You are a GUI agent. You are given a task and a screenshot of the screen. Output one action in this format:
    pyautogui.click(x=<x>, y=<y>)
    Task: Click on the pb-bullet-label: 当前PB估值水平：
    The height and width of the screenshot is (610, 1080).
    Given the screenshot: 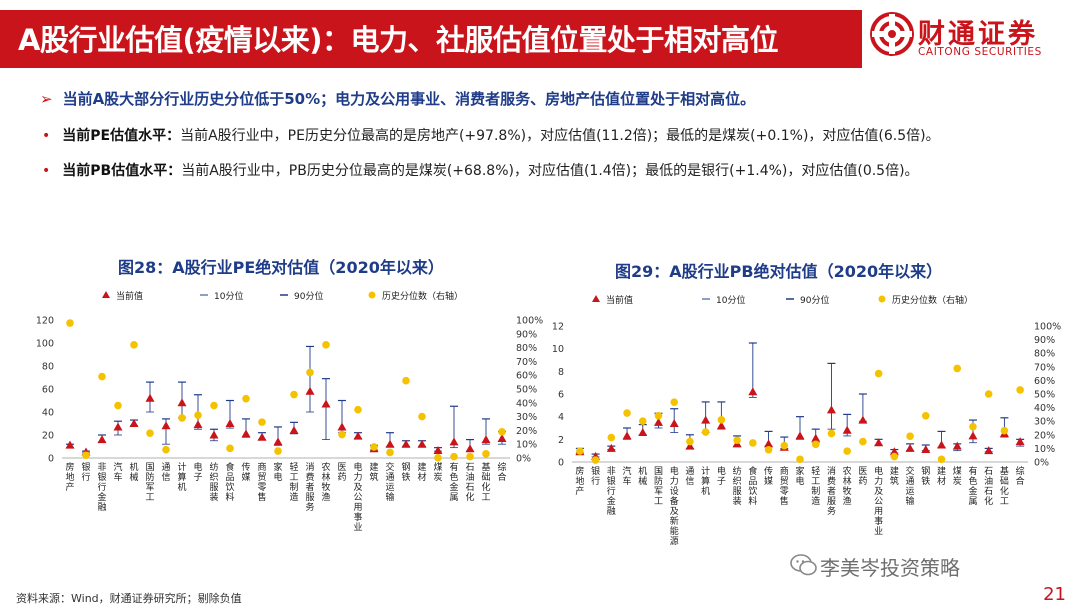 What is the action you would take?
    pyautogui.click(x=122, y=171)
    